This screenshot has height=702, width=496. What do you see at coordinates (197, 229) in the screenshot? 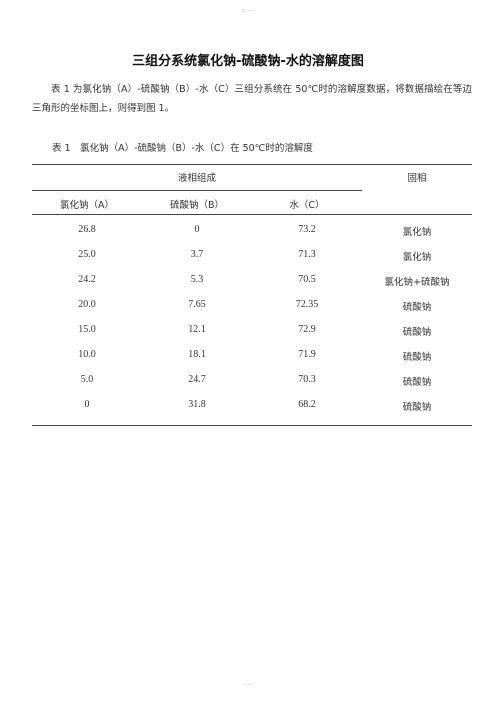
I see `cell-b: 0` at bounding box center [197, 229].